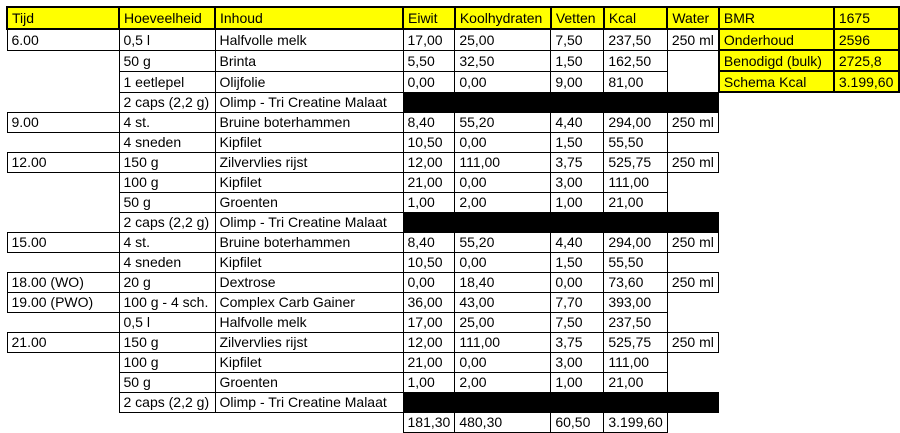 The image size is (900, 433). What do you see at coordinates (635, 18) in the screenshot?
I see `col-header-kcal: Kcal` at bounding box center [635, 18].